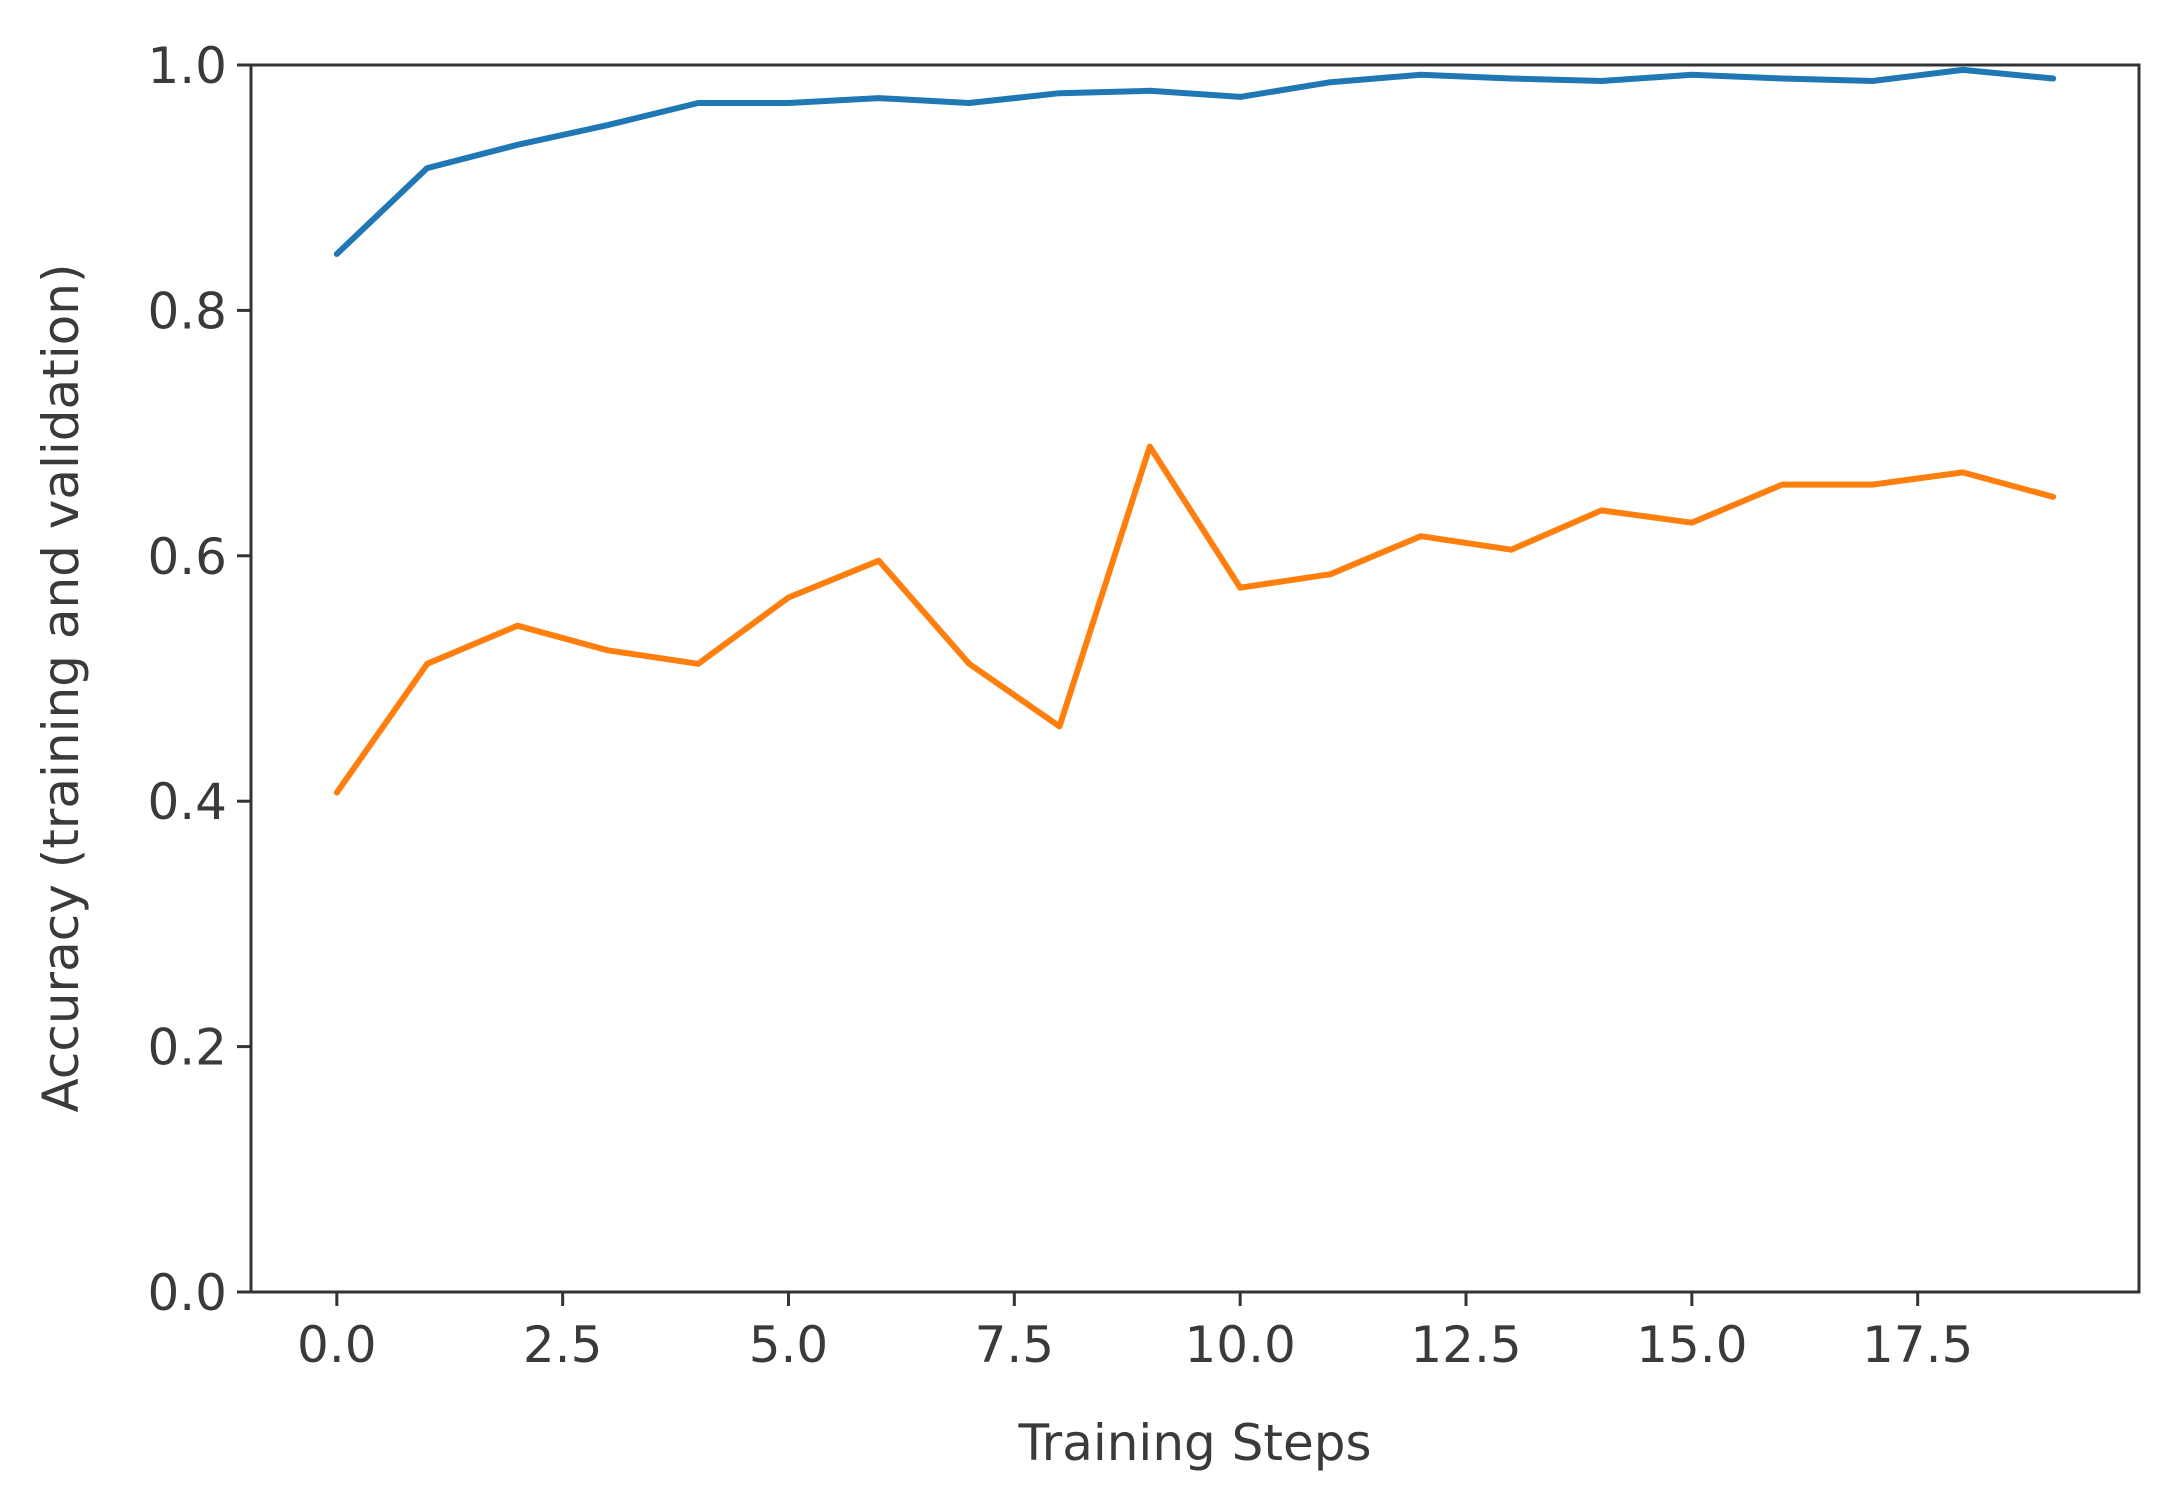 The image size is (2166, 1487). What do you see at coordinates (1135, 1333) in the screenshot?
I see `x-axis-ticks: 0.0 2.5 5.0 7.5 10.0 12.5 15.0 17.5` at bounding box center [1135, 1333].